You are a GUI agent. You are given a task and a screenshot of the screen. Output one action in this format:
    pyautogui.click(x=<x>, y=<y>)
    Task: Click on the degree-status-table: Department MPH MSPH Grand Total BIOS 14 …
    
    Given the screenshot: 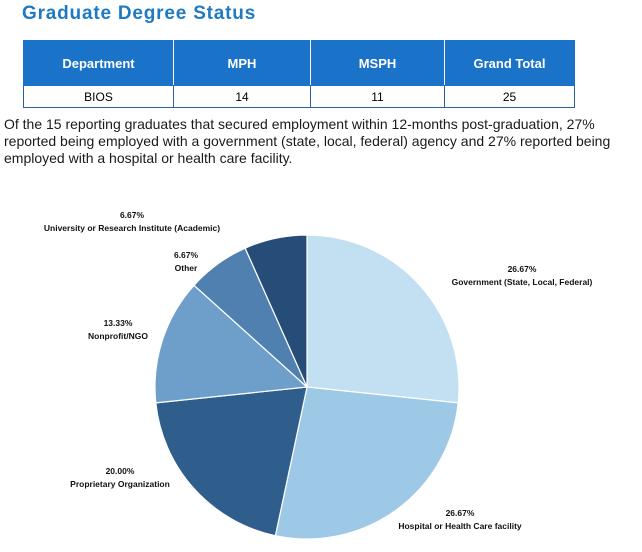 What is the action you would take?
    pyautogui.click(x=299, y=74)
    